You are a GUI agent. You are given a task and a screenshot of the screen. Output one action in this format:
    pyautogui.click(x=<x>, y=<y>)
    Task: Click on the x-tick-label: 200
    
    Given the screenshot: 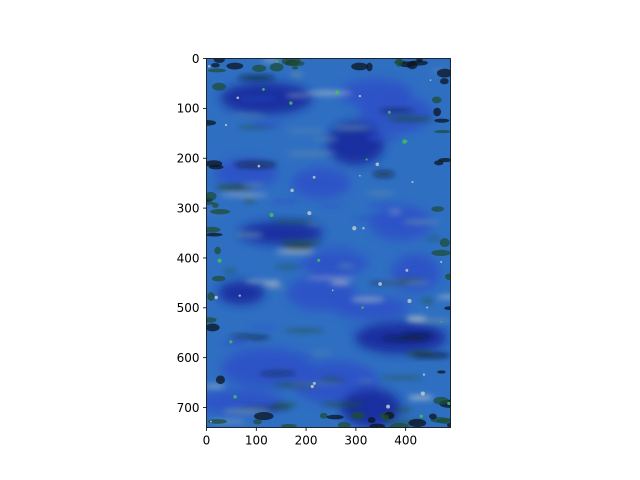 What is the action you would take?
    pyautogui.click(x=306, y=441)
    